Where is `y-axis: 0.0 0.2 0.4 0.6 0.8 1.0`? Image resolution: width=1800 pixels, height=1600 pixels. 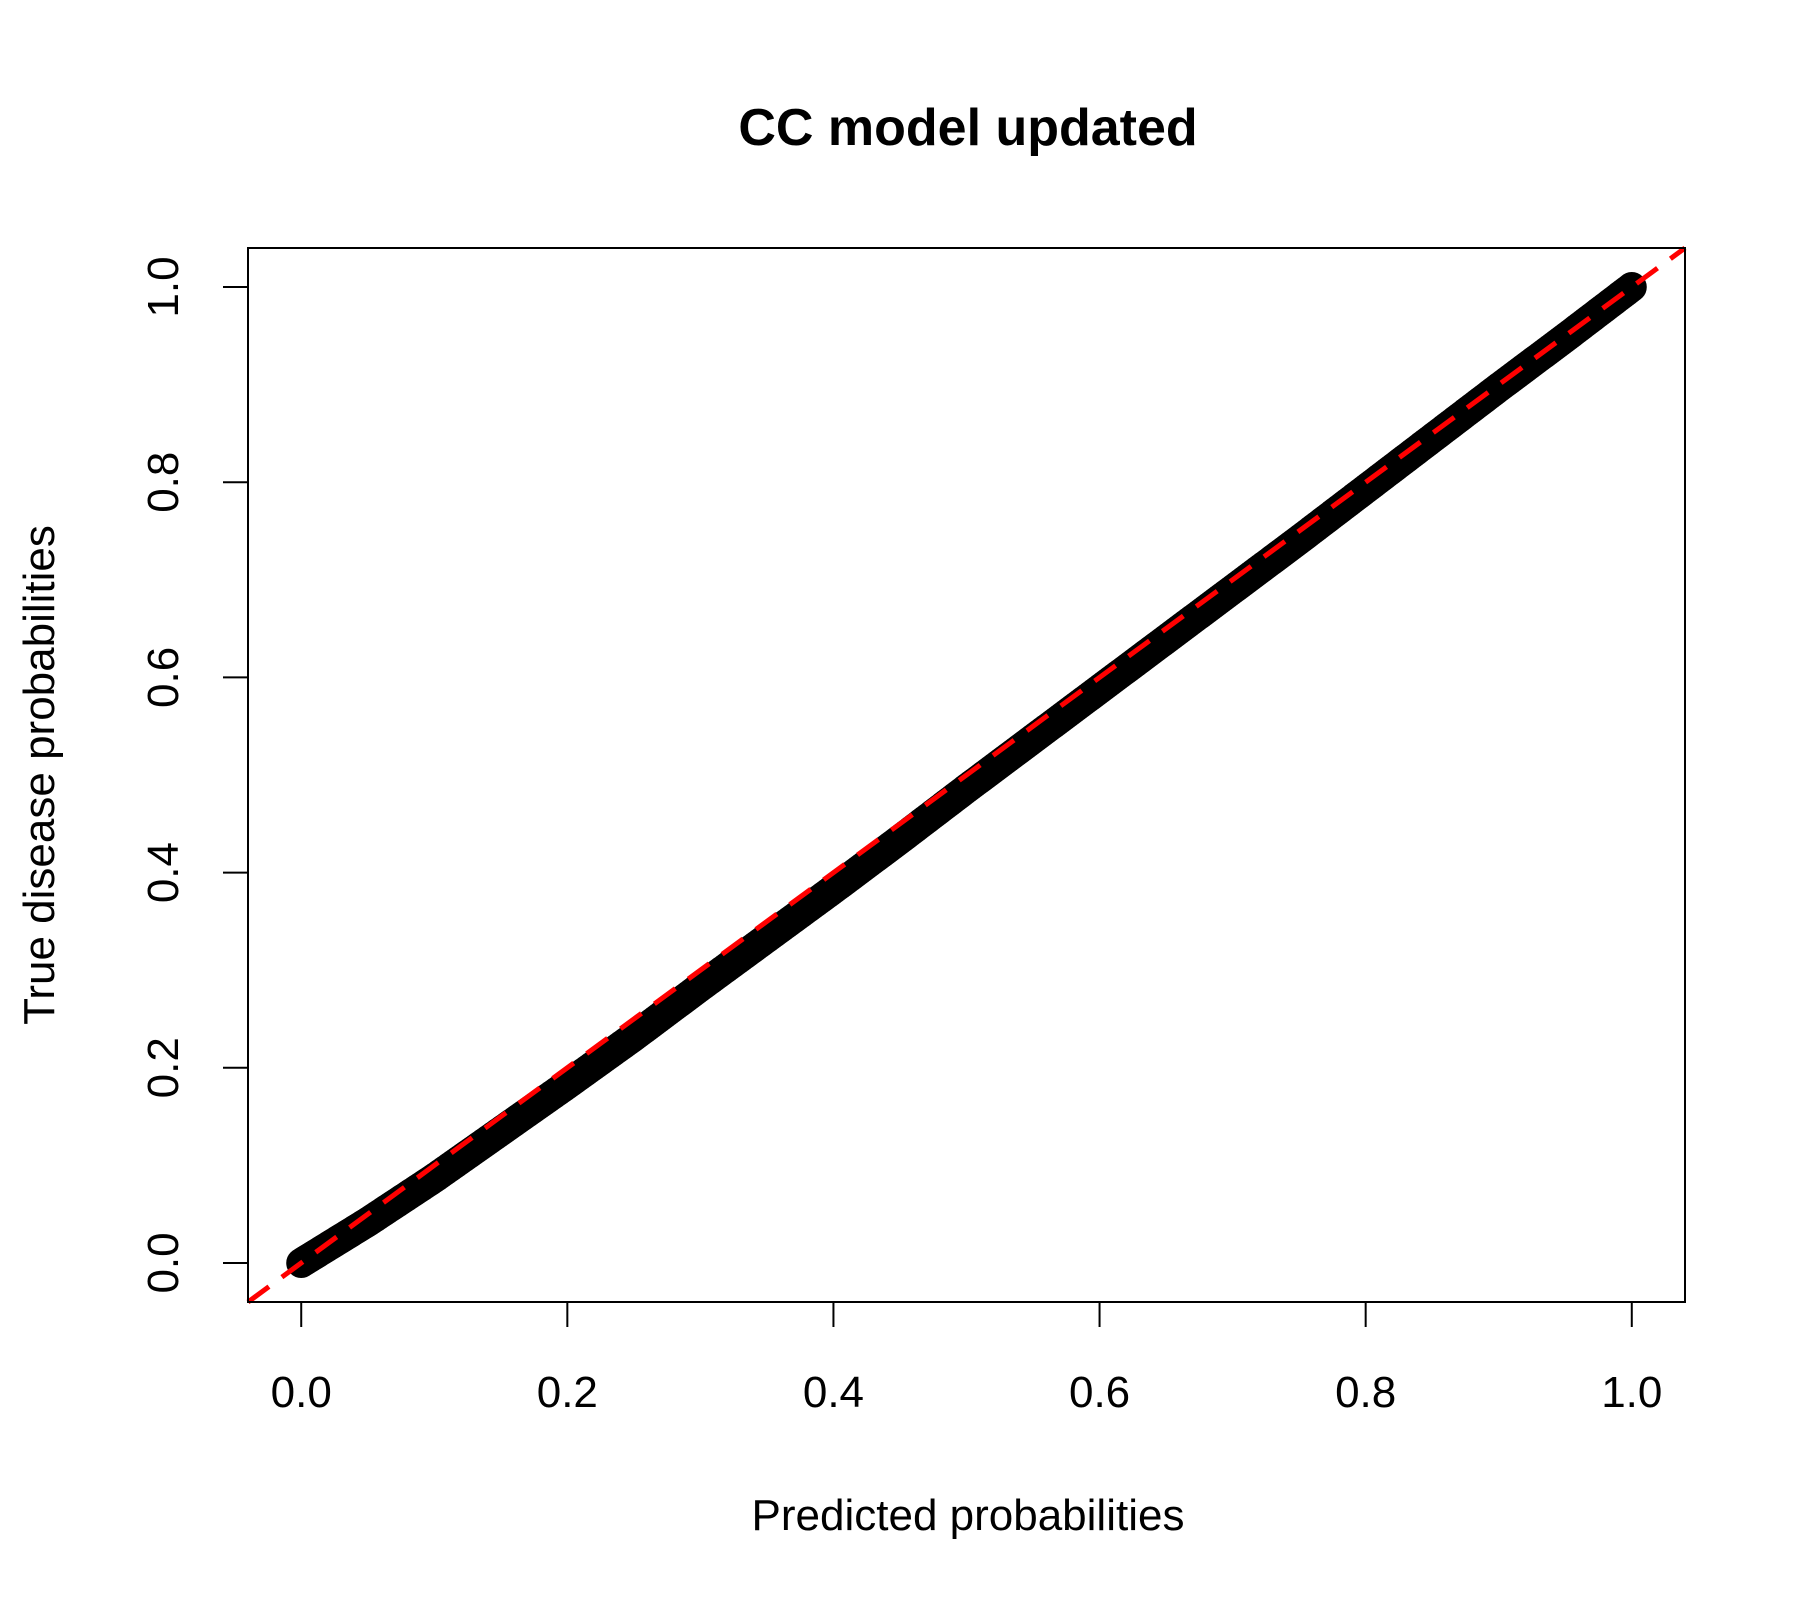 y-axis: 0.0 0.2 0.4 0.6 0.8 1.0 is located at coordinates (194, 775).